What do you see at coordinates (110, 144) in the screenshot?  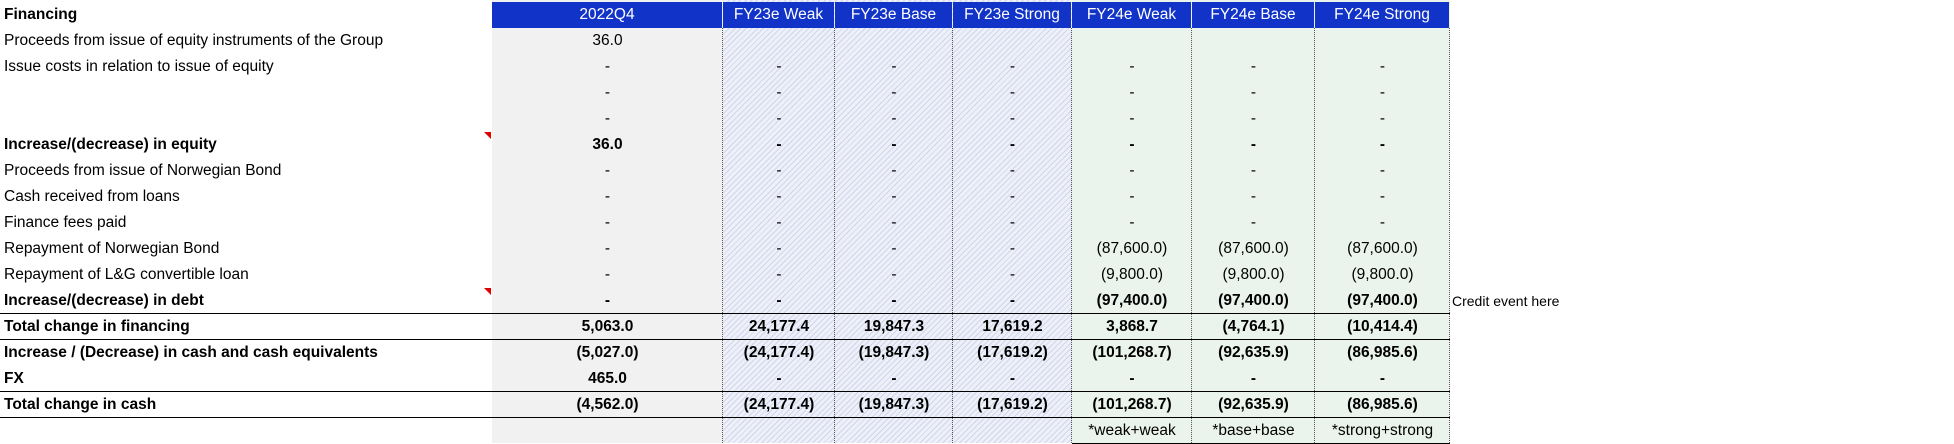 I see `row-label: Increase/(decrease) in equity` at bounding box center [110, 144].